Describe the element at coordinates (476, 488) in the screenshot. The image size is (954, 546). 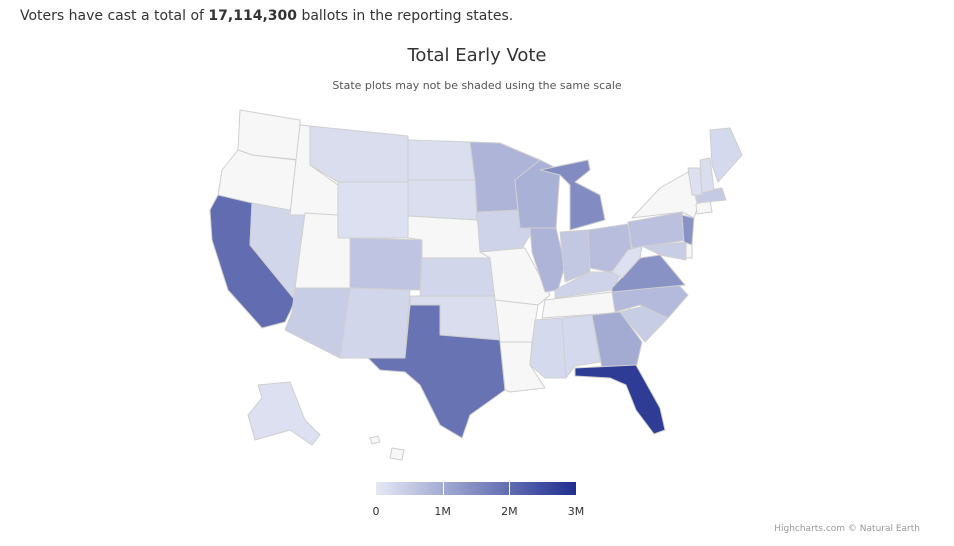
I see `legend-gradient` at that location.